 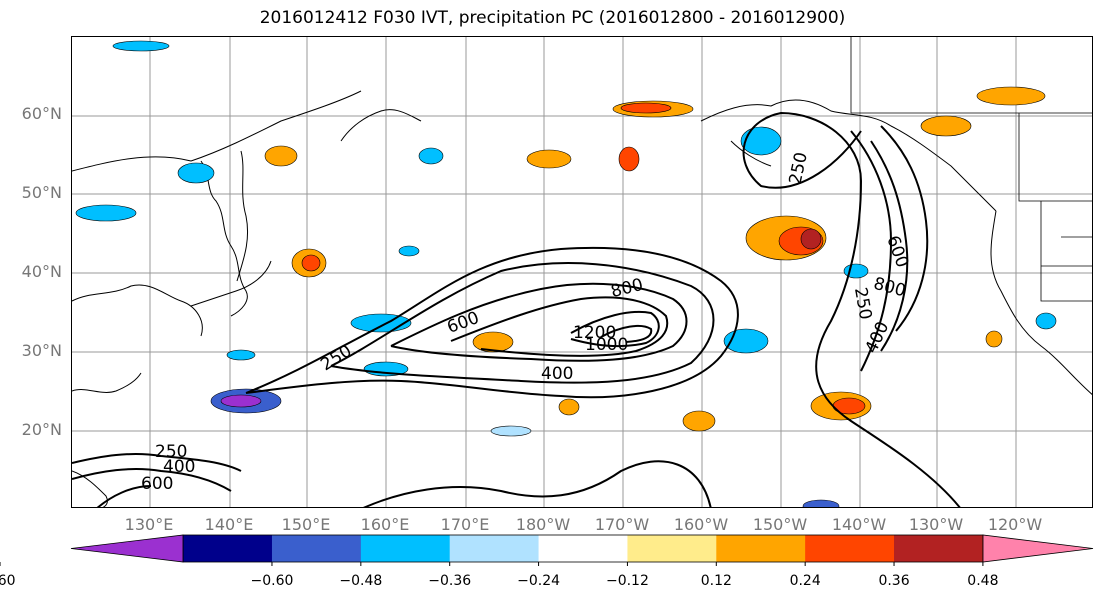 What do you see at coordinates (983, 581) in the screenshot?
I see `colorbar-tick-label: 0.48` at bounding box center [983, 581].